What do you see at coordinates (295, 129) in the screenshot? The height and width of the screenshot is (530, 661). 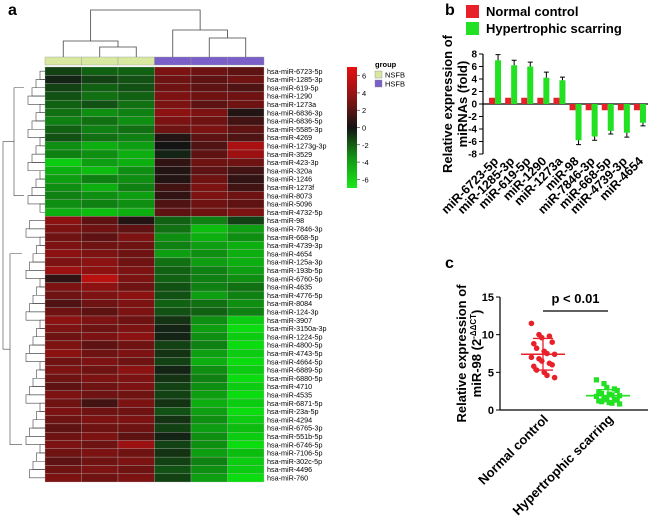 I see `heatmap-row-label: hsa-miR-5585-3p` at bounding box center [295, 129].